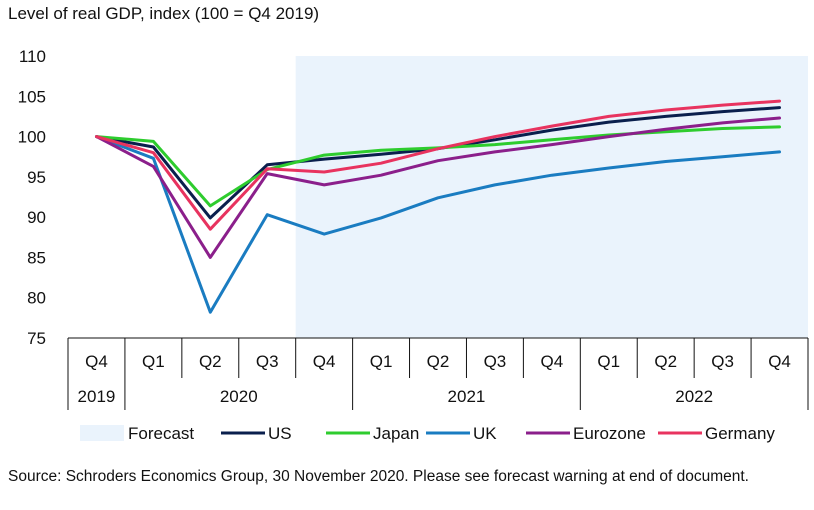 This screenshot has width=814, height=510. What do you see at coordinates (32, 96) in the screenshot?
I see `y-tick-label: 105` at bounding box center [32, 96].